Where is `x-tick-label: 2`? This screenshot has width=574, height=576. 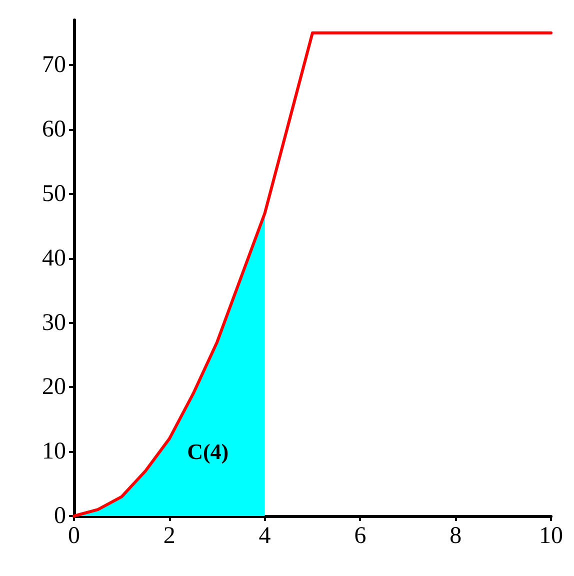
x-tick-label: 2 is located at coordinates (169, 536).